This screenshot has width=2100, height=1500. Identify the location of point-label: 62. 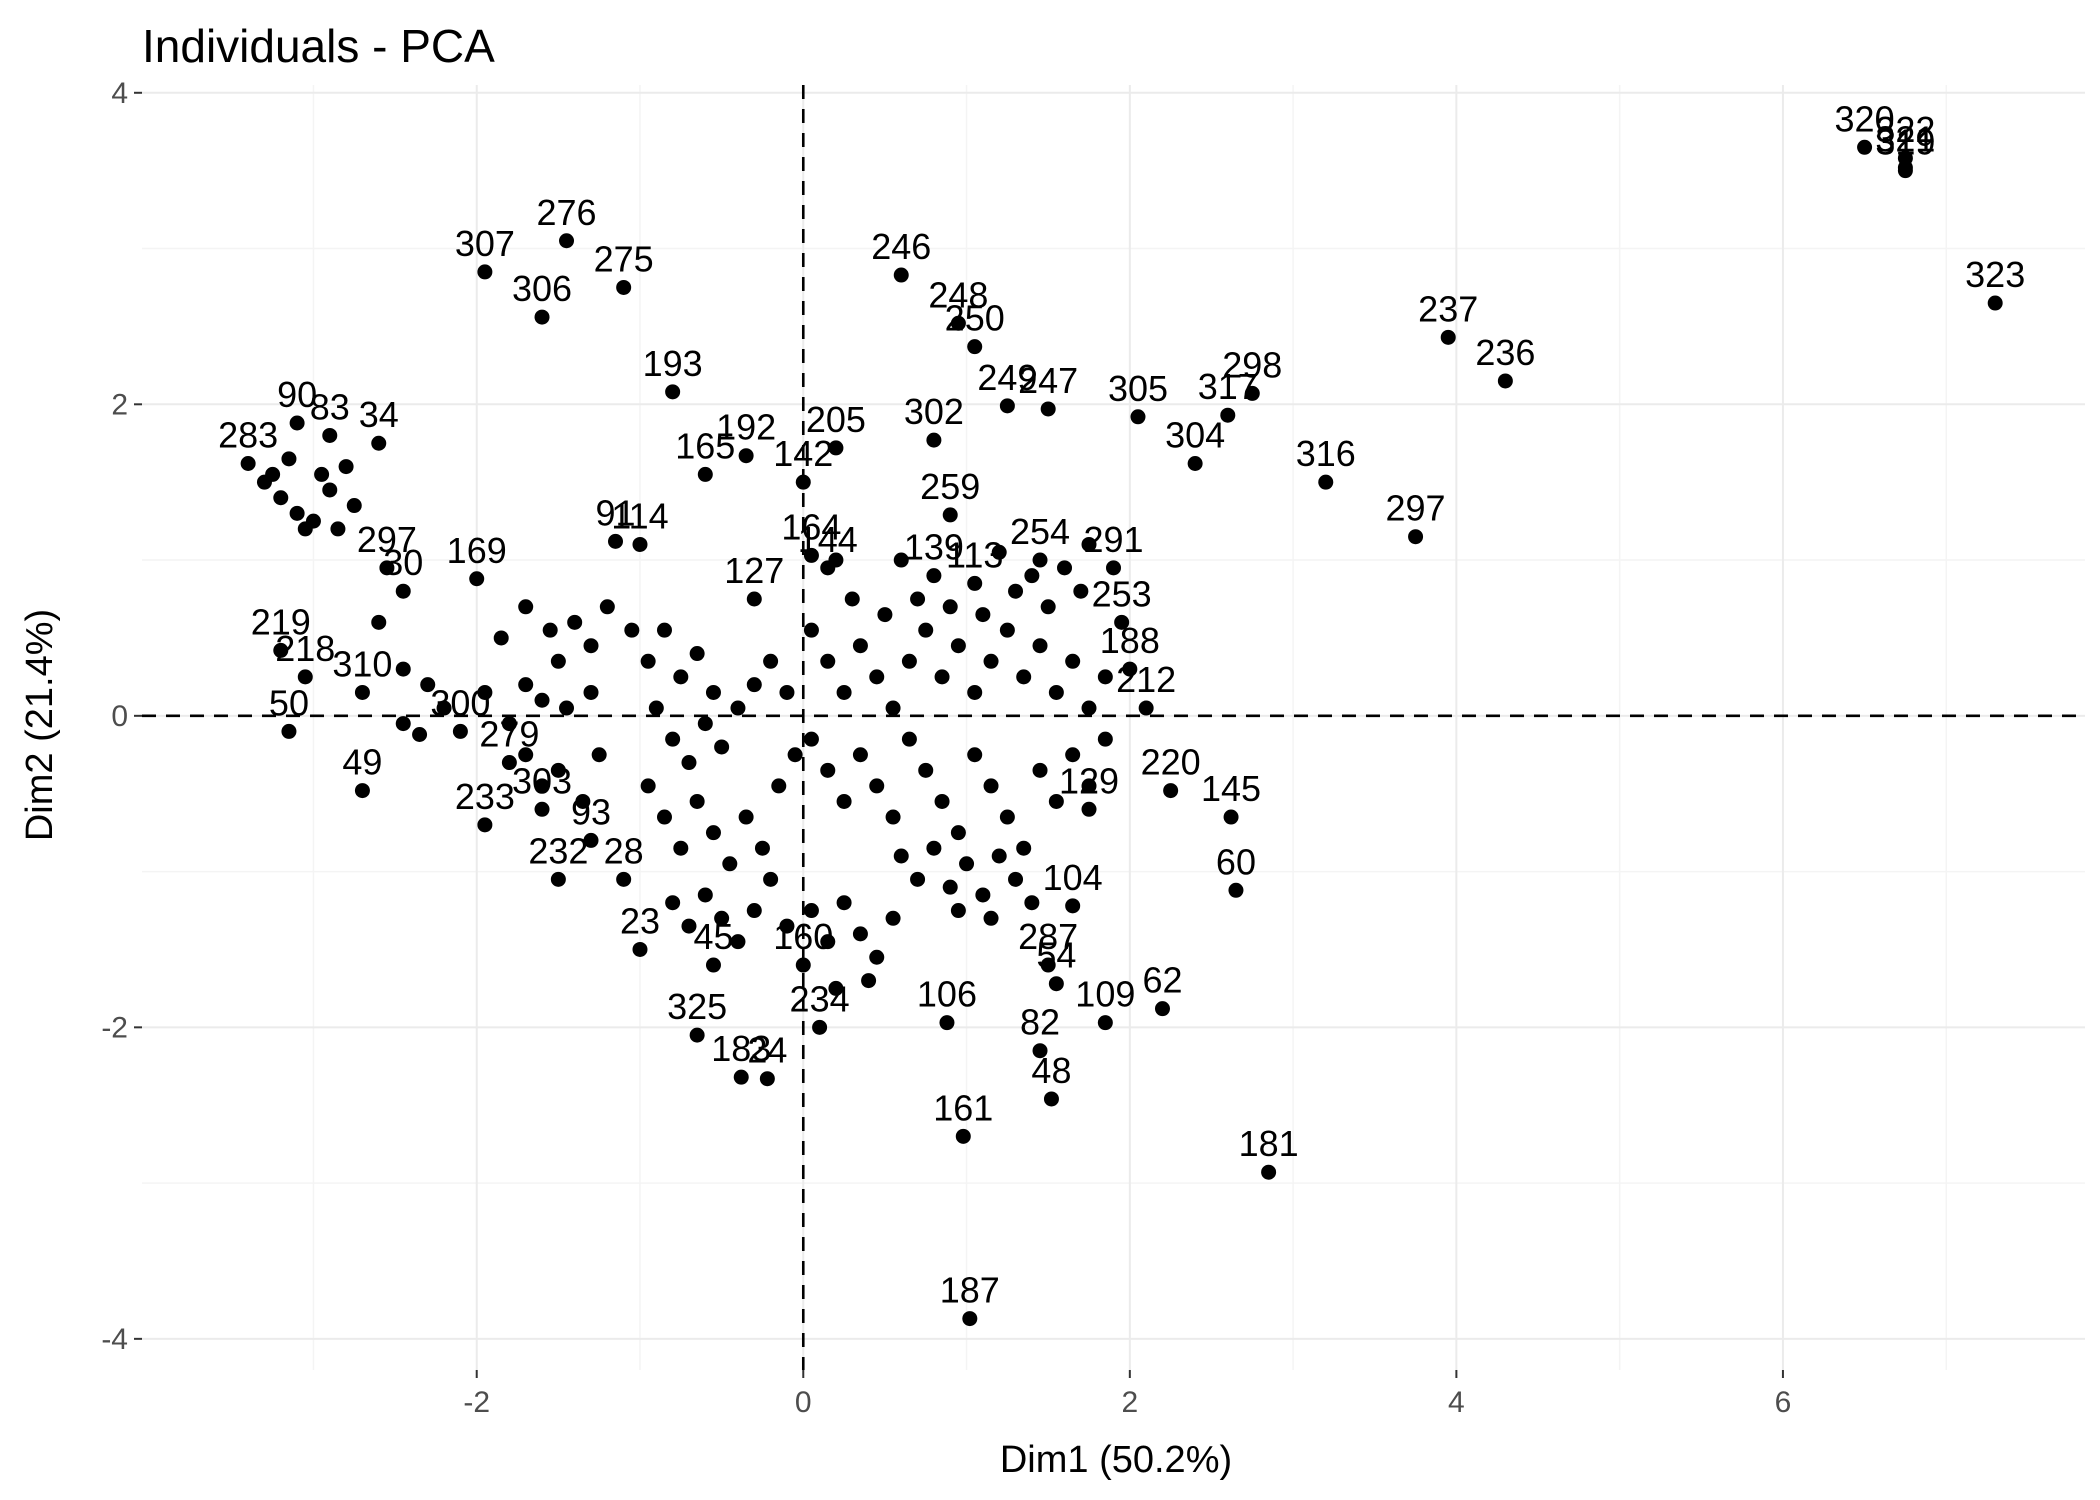
(1162, 980).